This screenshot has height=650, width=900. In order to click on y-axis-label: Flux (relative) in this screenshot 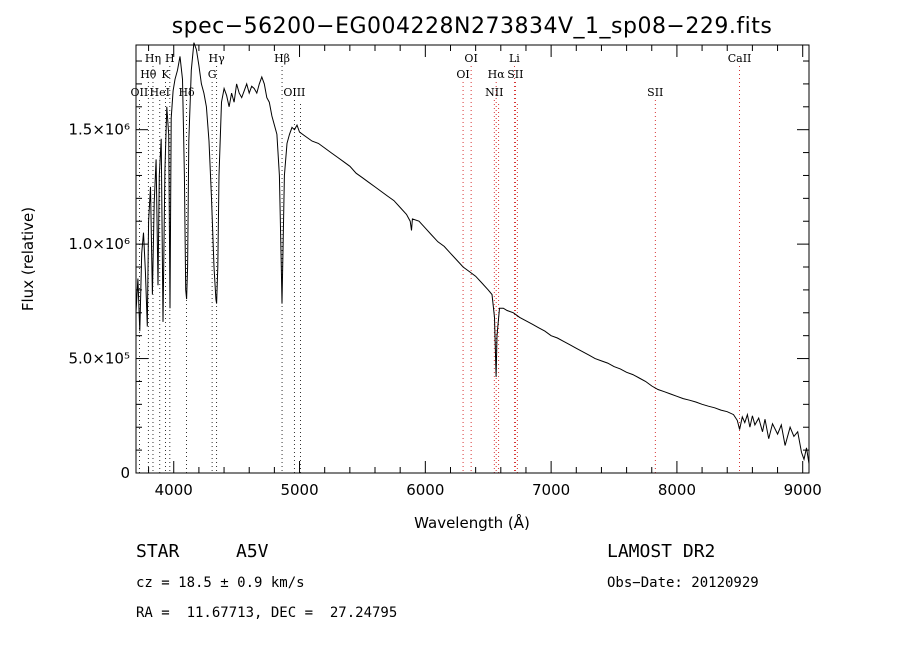, I will do `click(28, 259)`.